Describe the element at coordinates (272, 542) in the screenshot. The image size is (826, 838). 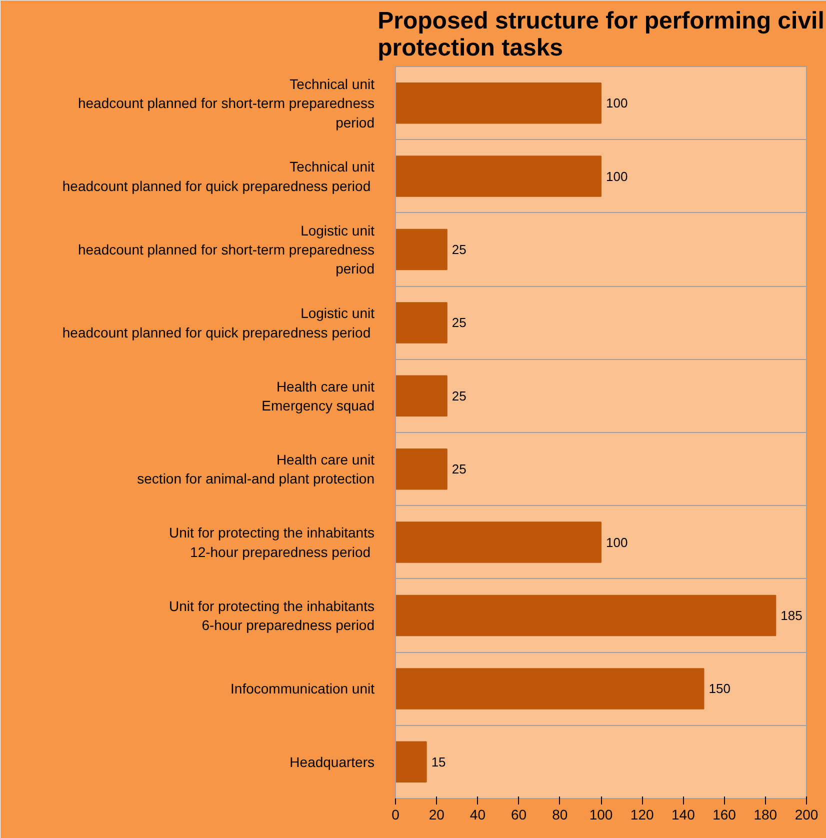
I see `y-tick-label: Unit for protecting the inhabitants 12-hour preparedness period` at that location.